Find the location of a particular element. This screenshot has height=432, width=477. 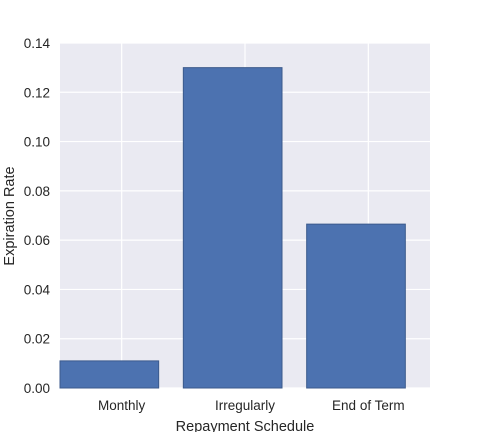

x-tick-labels: Monthly Irregularly End of Term is located at coordinates (251, 405).